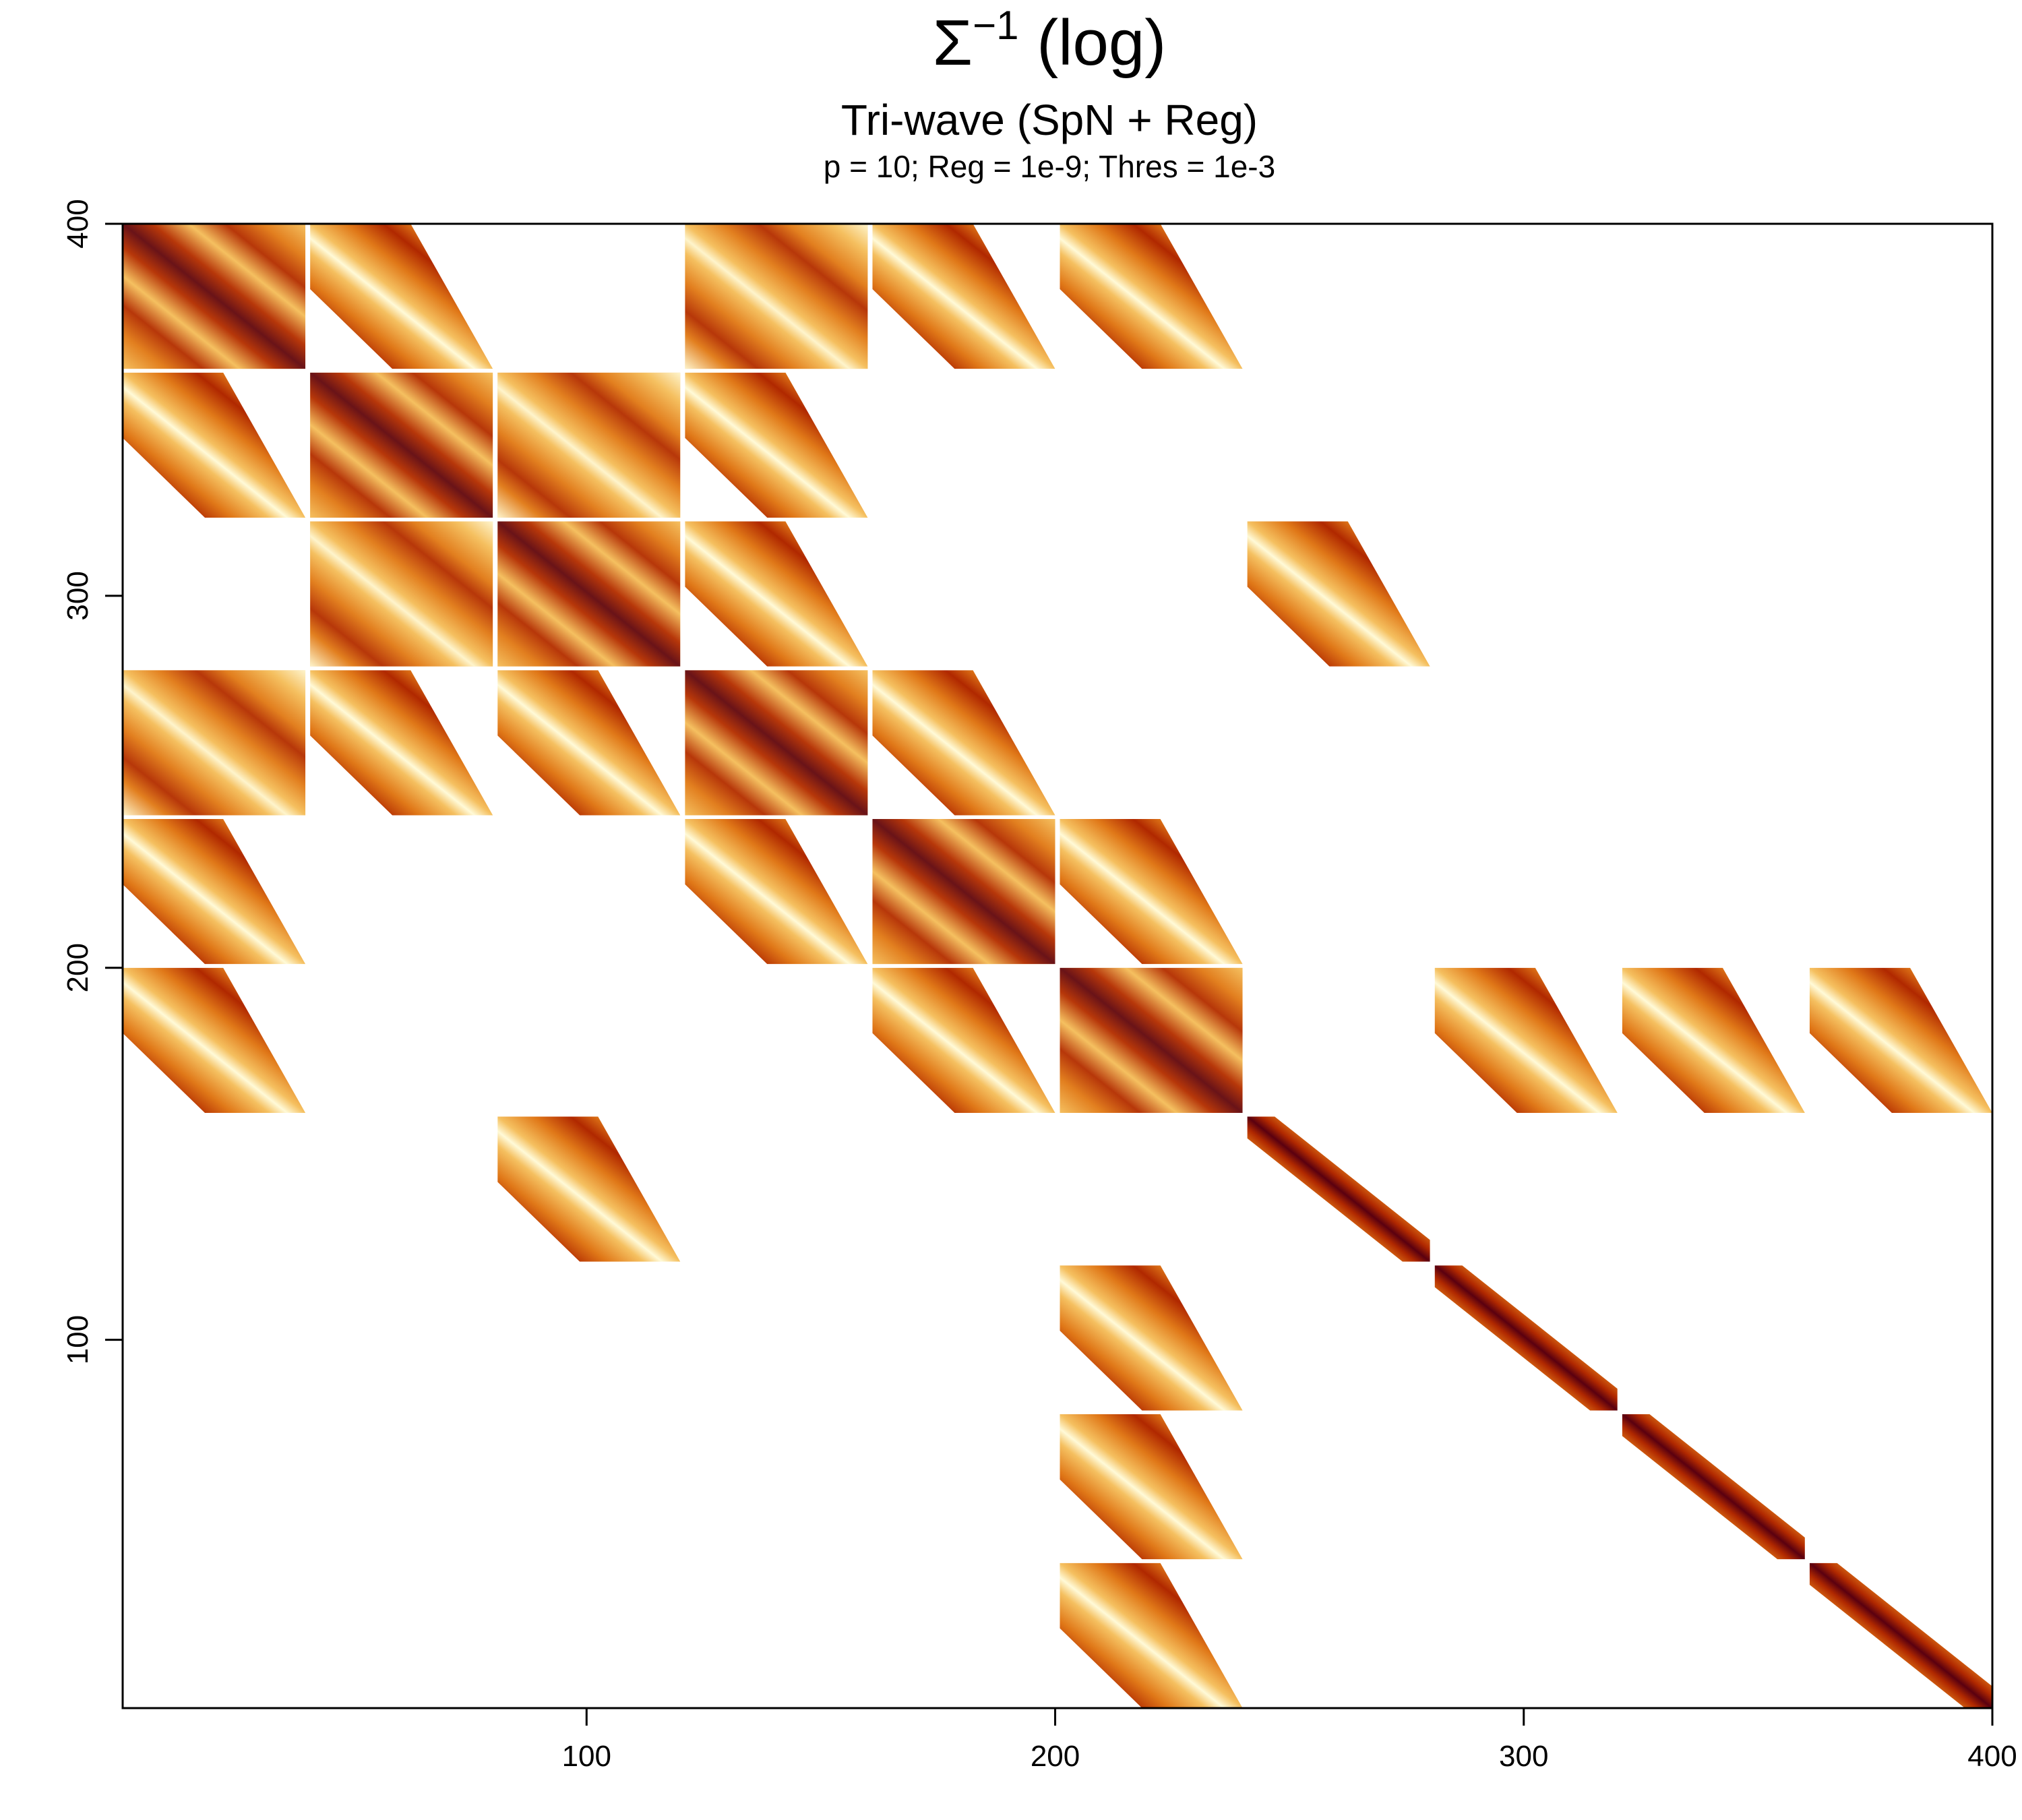  Describe the element at coordinates (93, 781) in the screenshot. I see `y-axis: 100 200 300 400` at that location.